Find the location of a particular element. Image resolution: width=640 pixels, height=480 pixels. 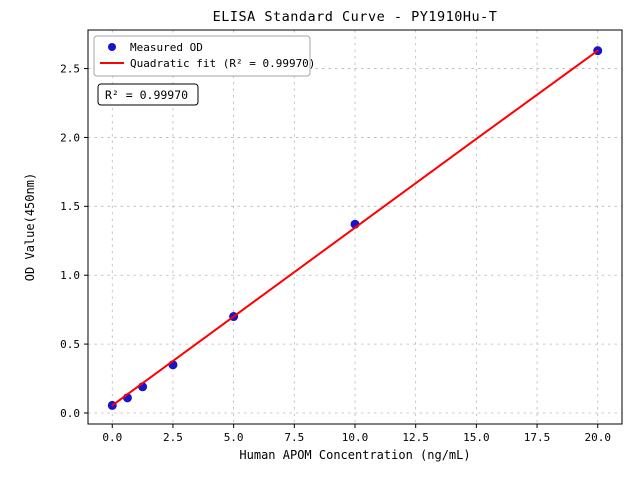

y-tick-label: 0.5 is located at coordinates (70, 344).